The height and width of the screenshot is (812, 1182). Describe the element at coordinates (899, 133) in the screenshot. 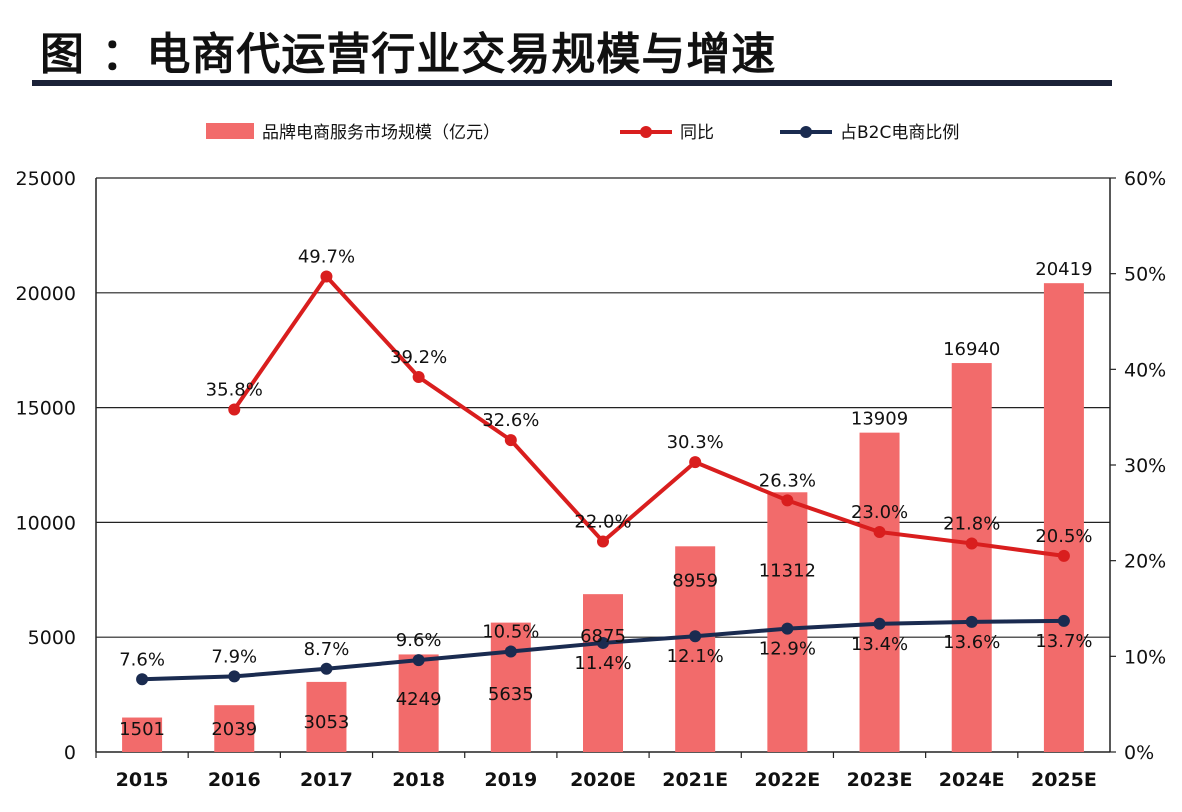

I see `legend-share-label: 占B2C电商比例` at that location.